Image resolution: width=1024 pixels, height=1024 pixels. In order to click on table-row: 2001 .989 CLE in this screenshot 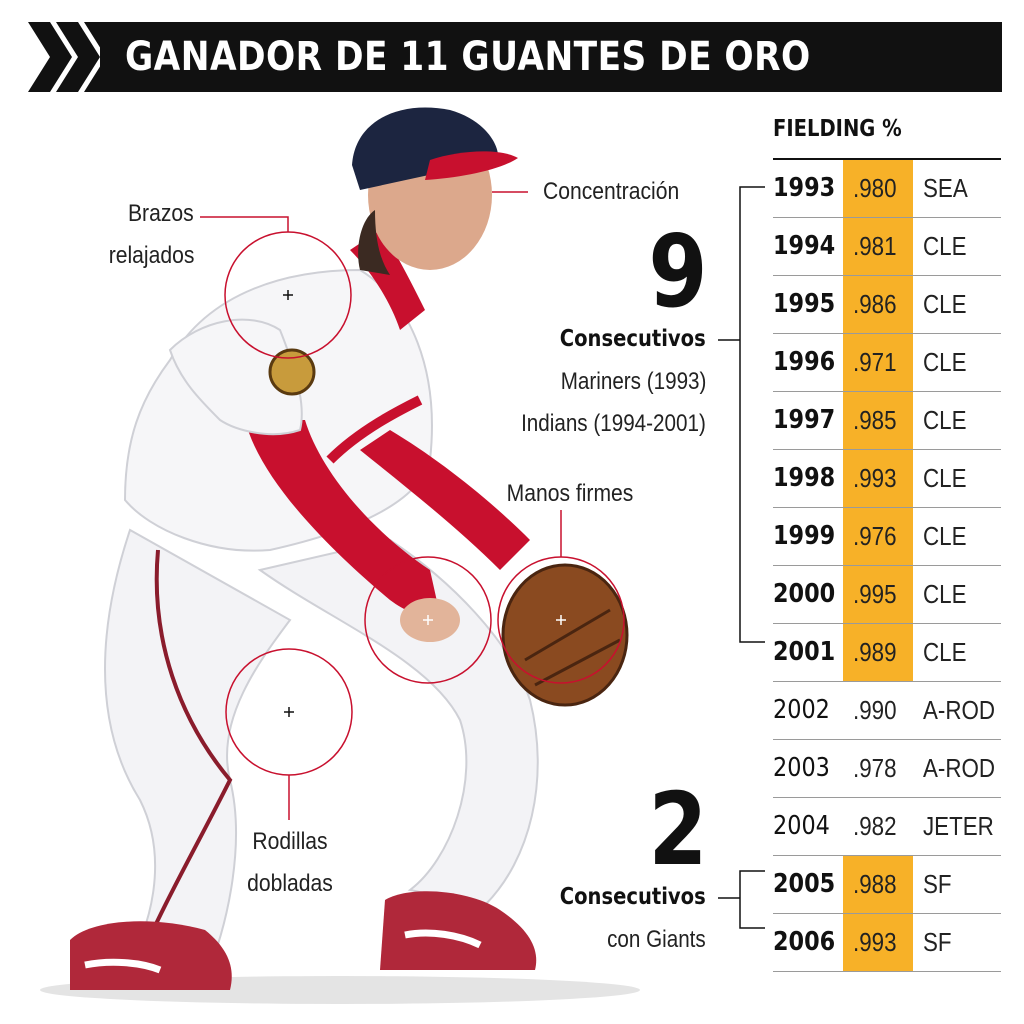, I will do `click(887, 652)`.